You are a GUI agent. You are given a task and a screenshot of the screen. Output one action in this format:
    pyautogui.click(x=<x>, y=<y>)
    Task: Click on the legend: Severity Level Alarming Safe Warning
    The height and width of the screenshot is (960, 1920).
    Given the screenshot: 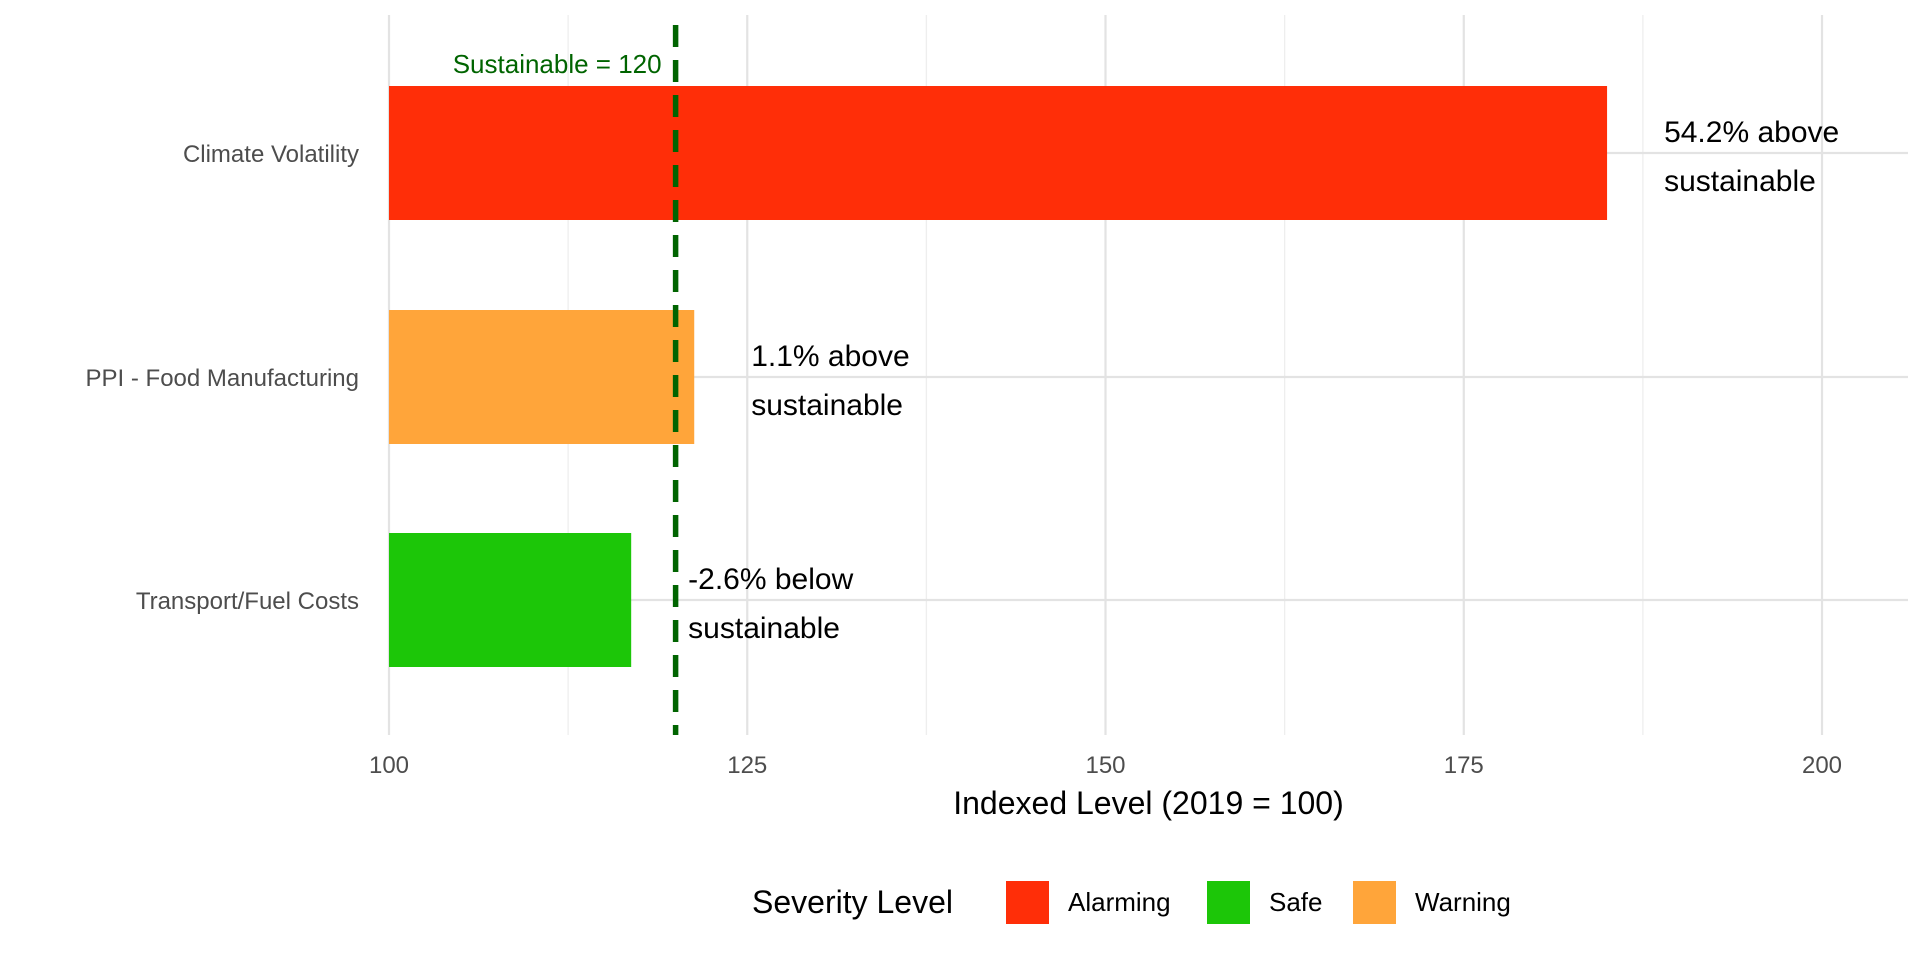 What is the action you would take?
    pyautogui.click(x=1131, y=902)
    